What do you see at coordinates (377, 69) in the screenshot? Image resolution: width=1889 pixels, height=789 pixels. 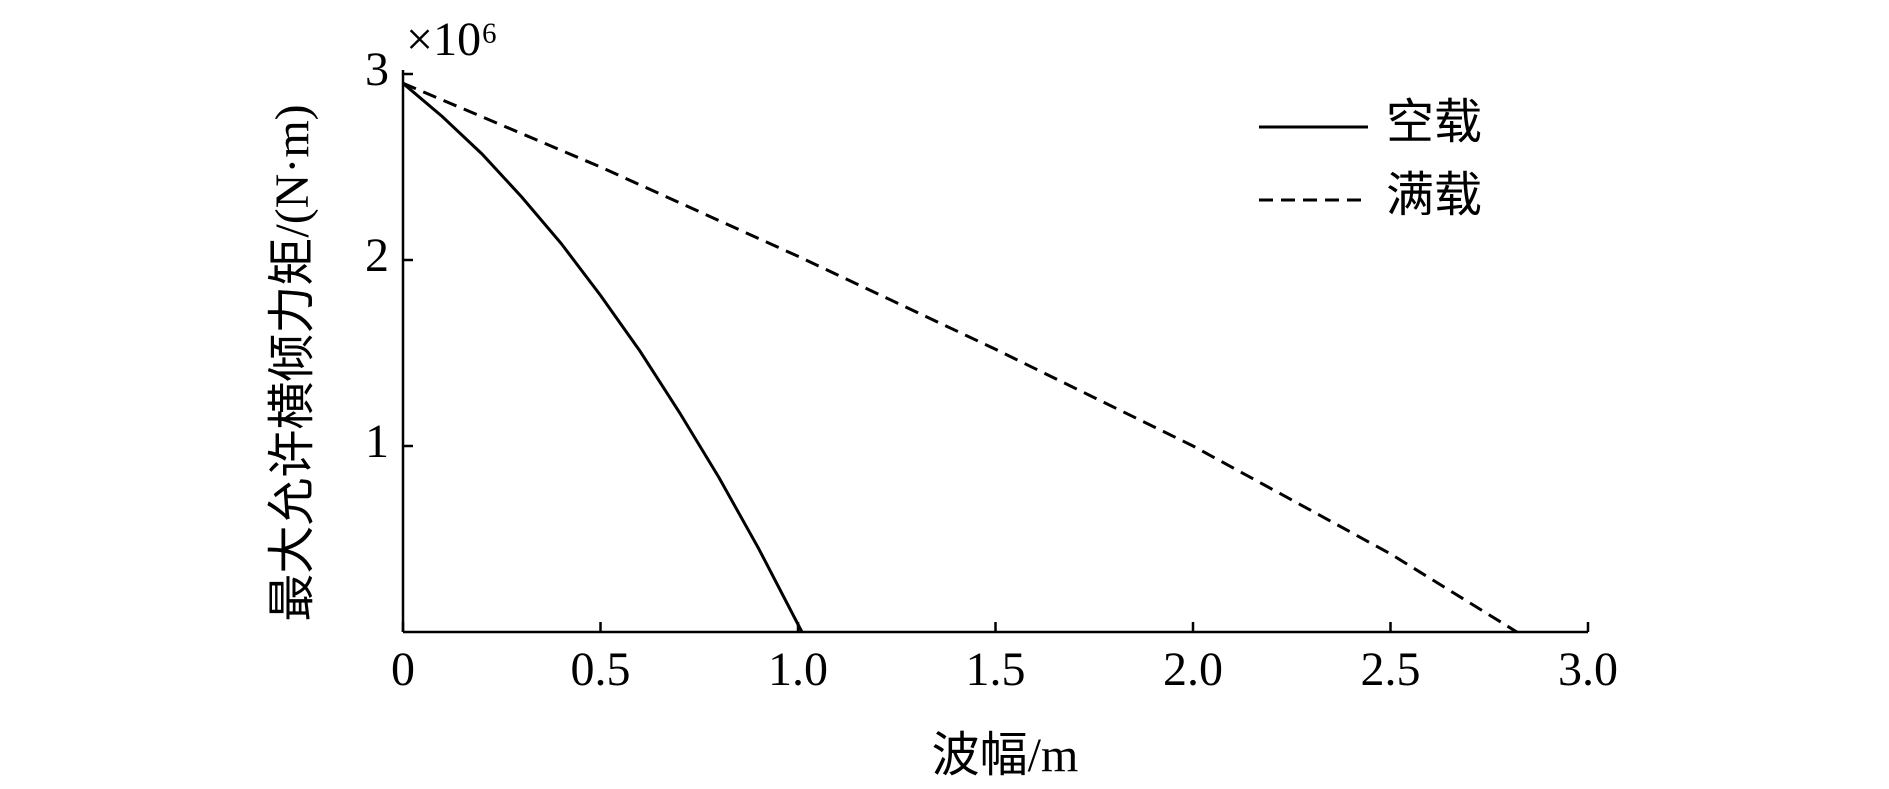 I see `y-tick-label: 3` at bounding box center [377, 69].